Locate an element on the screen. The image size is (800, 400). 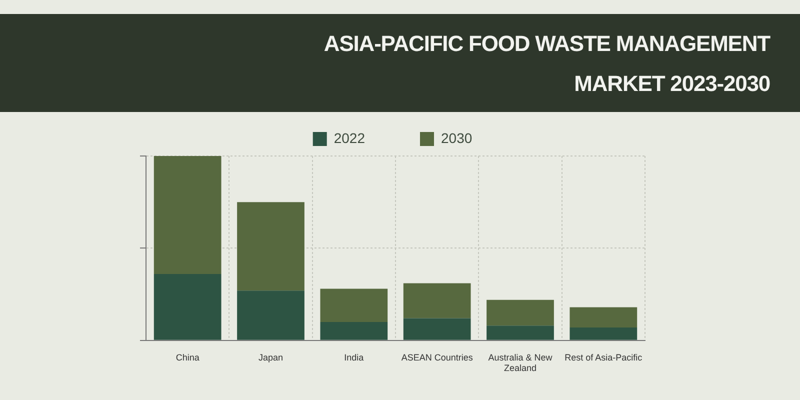
x-tick-label: India is located at coordinates (354, 357).